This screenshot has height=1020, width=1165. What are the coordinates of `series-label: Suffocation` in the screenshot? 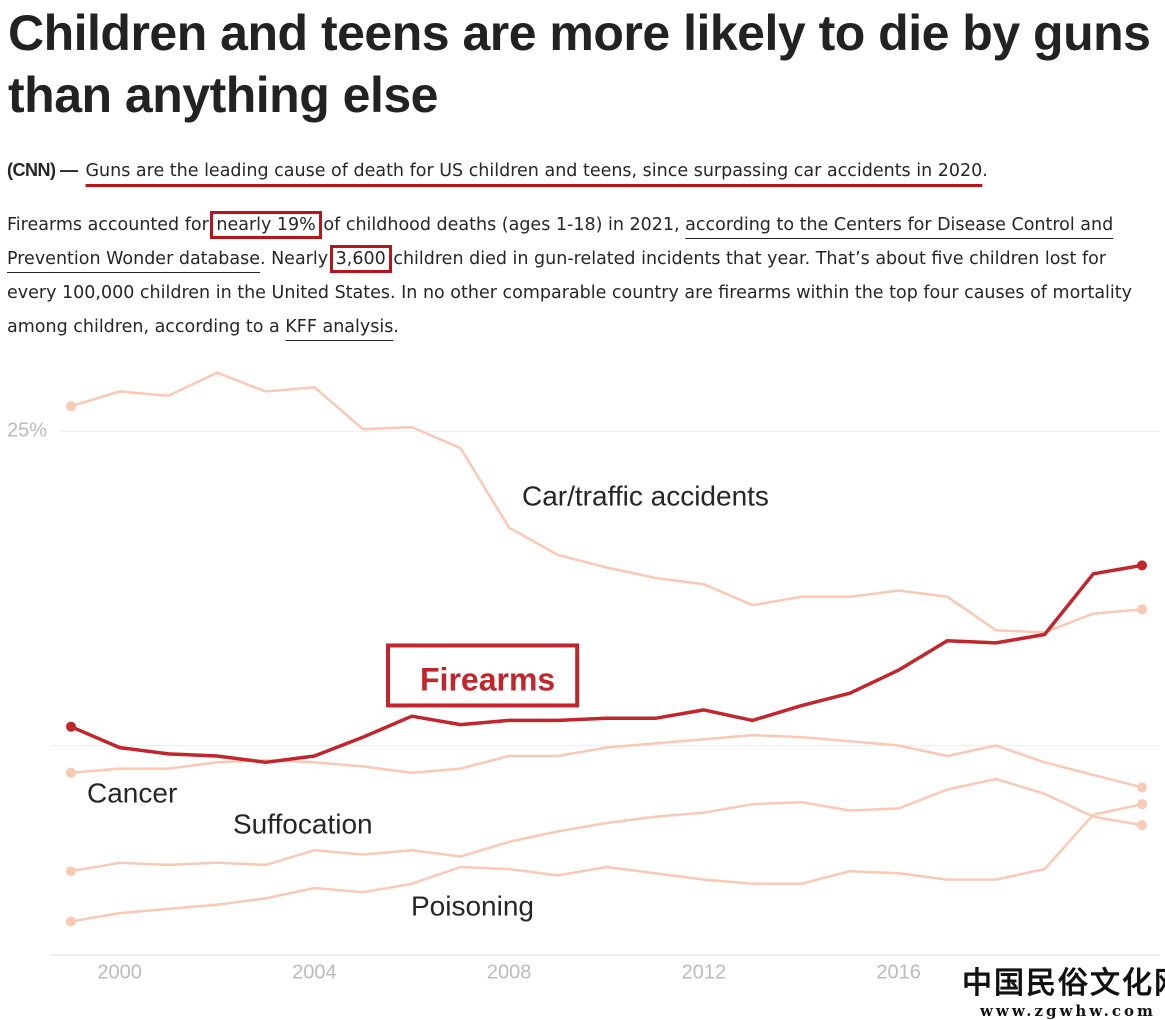 It's located at (303, 823).